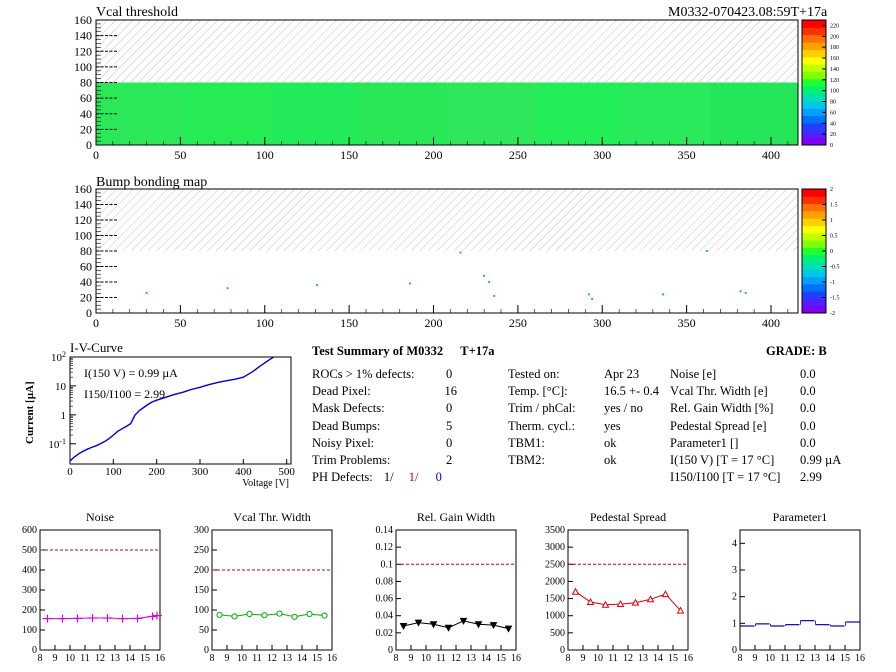  Describe the element at coordinates (152, 182) in the screenshot. I see `bump-map-title: Bump bonding map` at that location.